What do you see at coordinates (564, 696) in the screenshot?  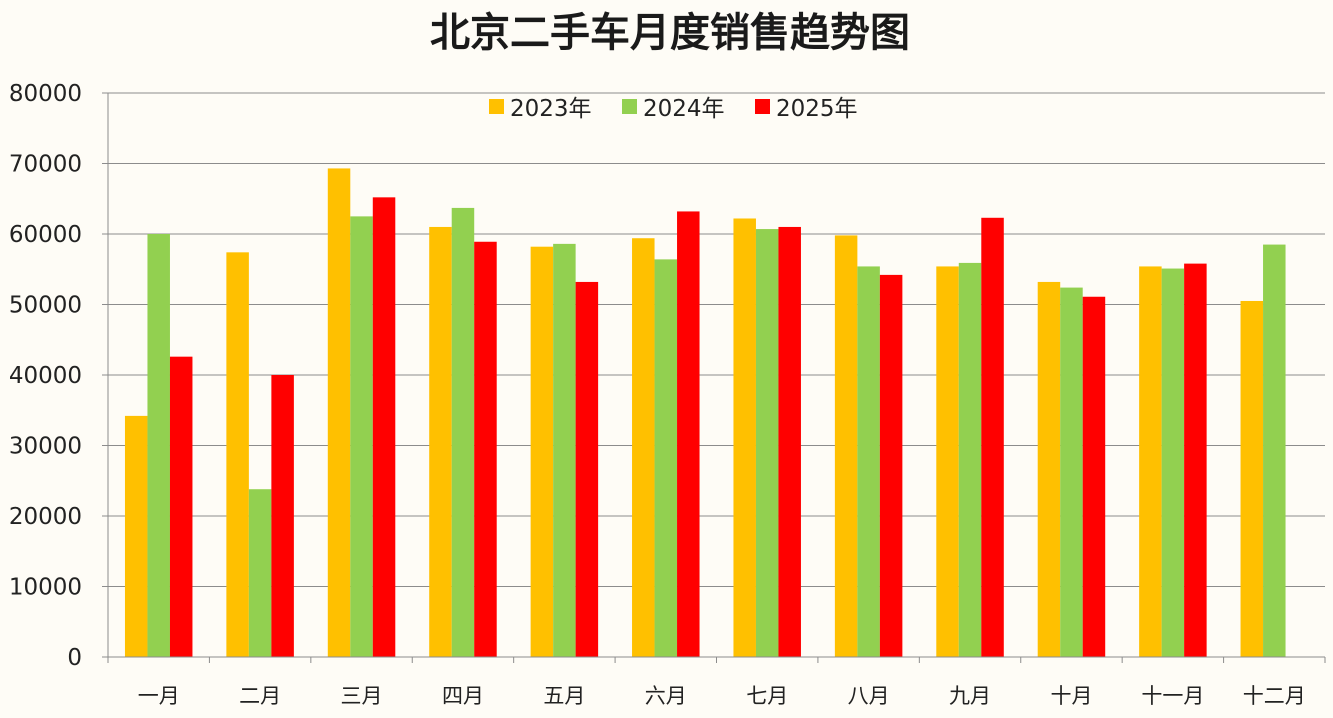 I see `x-tick-label: 五月` at bounding box center [564, 696].